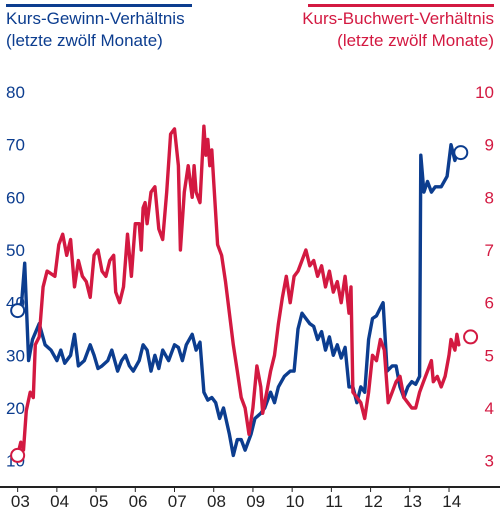 The width and height of the screenshot is (500, 512). I want to click on x-tick-label: 08, so click(216, 501).